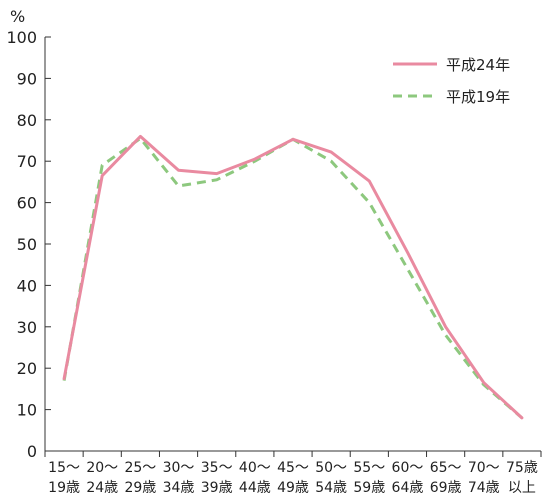 Image resolution: width=544 pixels, height=501 pixels. What do you see at coordinates (140, 488) in the screenshot?
I see `x-tick-label: 29歳` at bounding box center [140, 488].